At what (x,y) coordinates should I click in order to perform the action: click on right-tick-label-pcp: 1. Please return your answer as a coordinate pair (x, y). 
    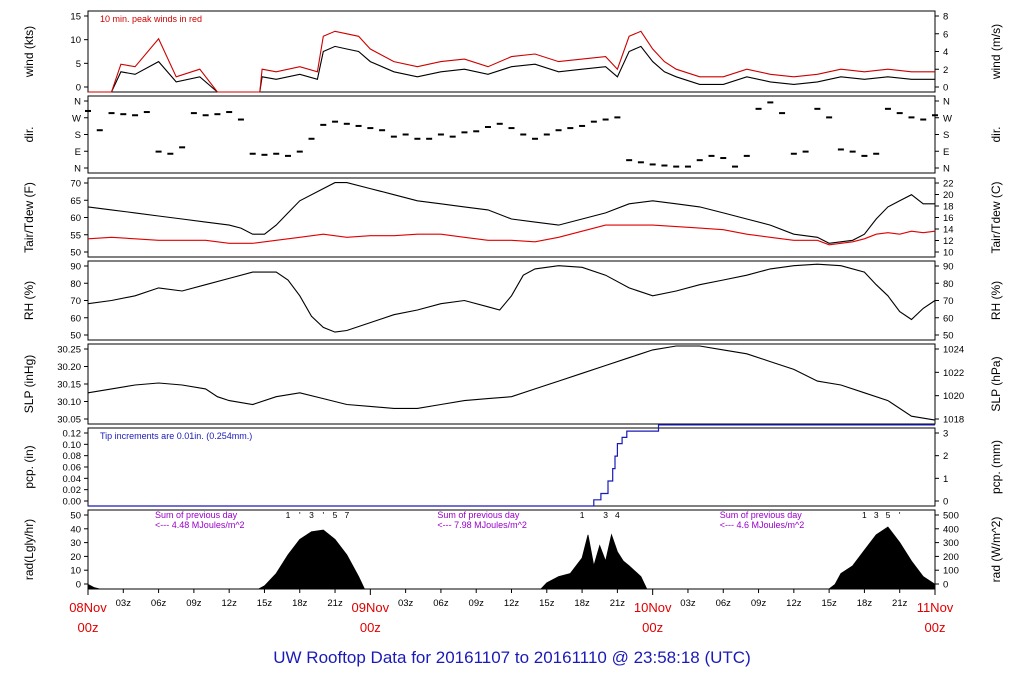
    Looking at the image, I should click on (945, 479).